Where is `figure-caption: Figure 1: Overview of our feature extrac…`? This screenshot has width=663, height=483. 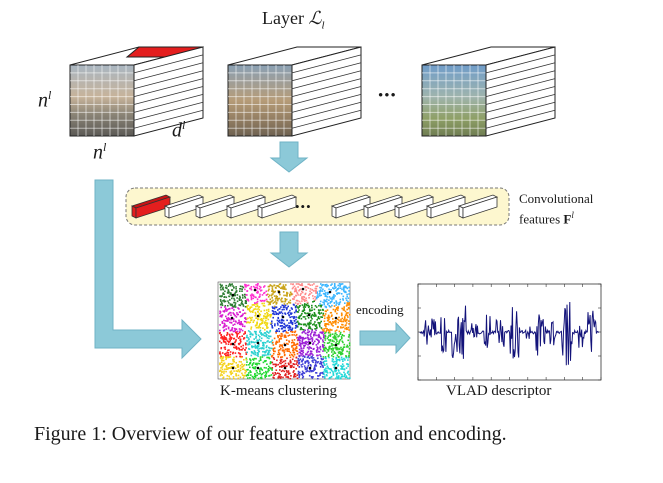
figure-caption: Figure 1: Overview of our feature extrac… is located at coordinates (270, 434).